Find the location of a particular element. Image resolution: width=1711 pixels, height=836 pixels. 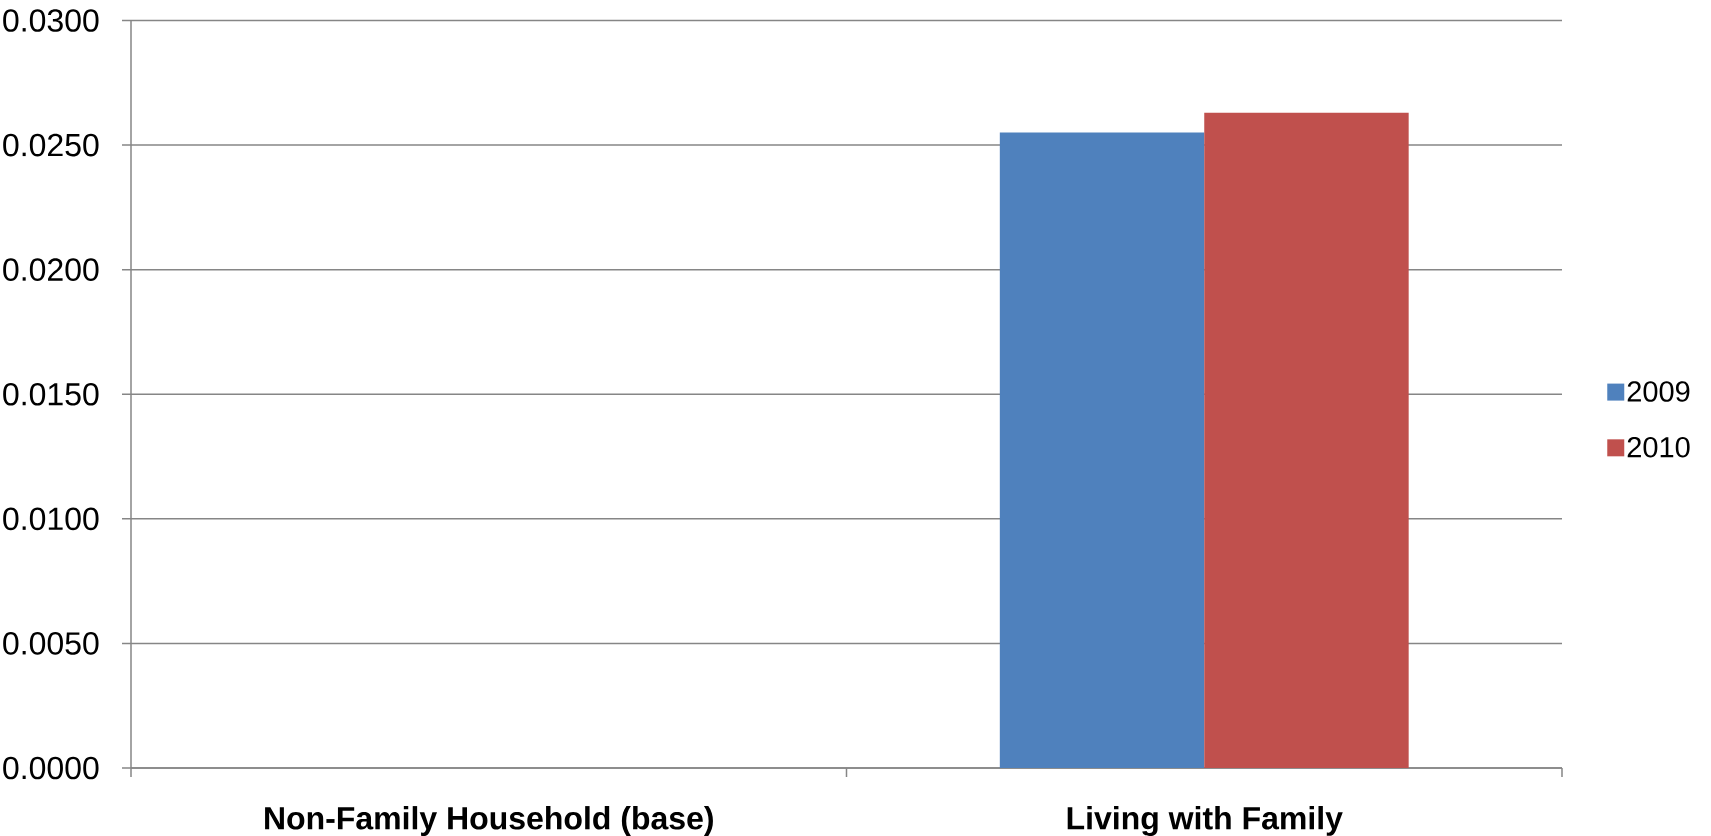

y-tick-label: 0.0250 is located at coordinates (51, 145).